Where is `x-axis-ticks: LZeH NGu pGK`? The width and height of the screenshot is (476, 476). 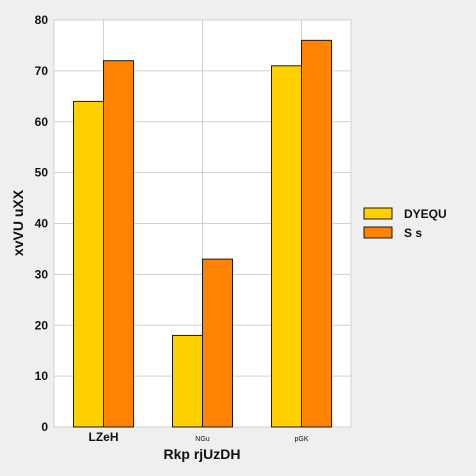
x-axis-ticks: LZeH NGu pGK is located at coordinates (199, 437).